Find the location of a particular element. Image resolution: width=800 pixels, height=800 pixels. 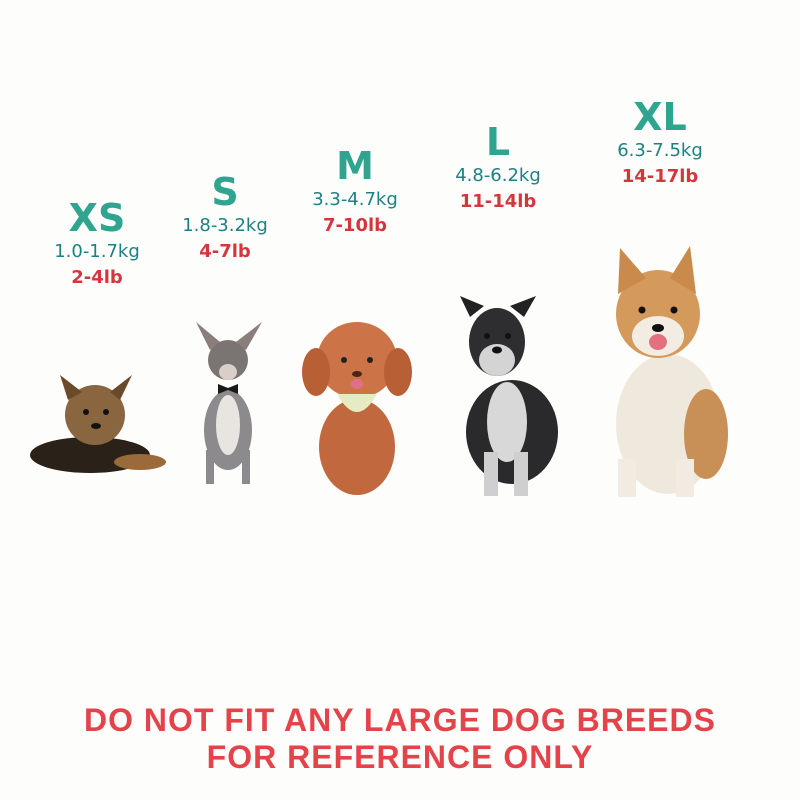

notice-line-1: DO NOT FIT ANY LARGE DOG BREEDS is located at coordinates (400, 720).